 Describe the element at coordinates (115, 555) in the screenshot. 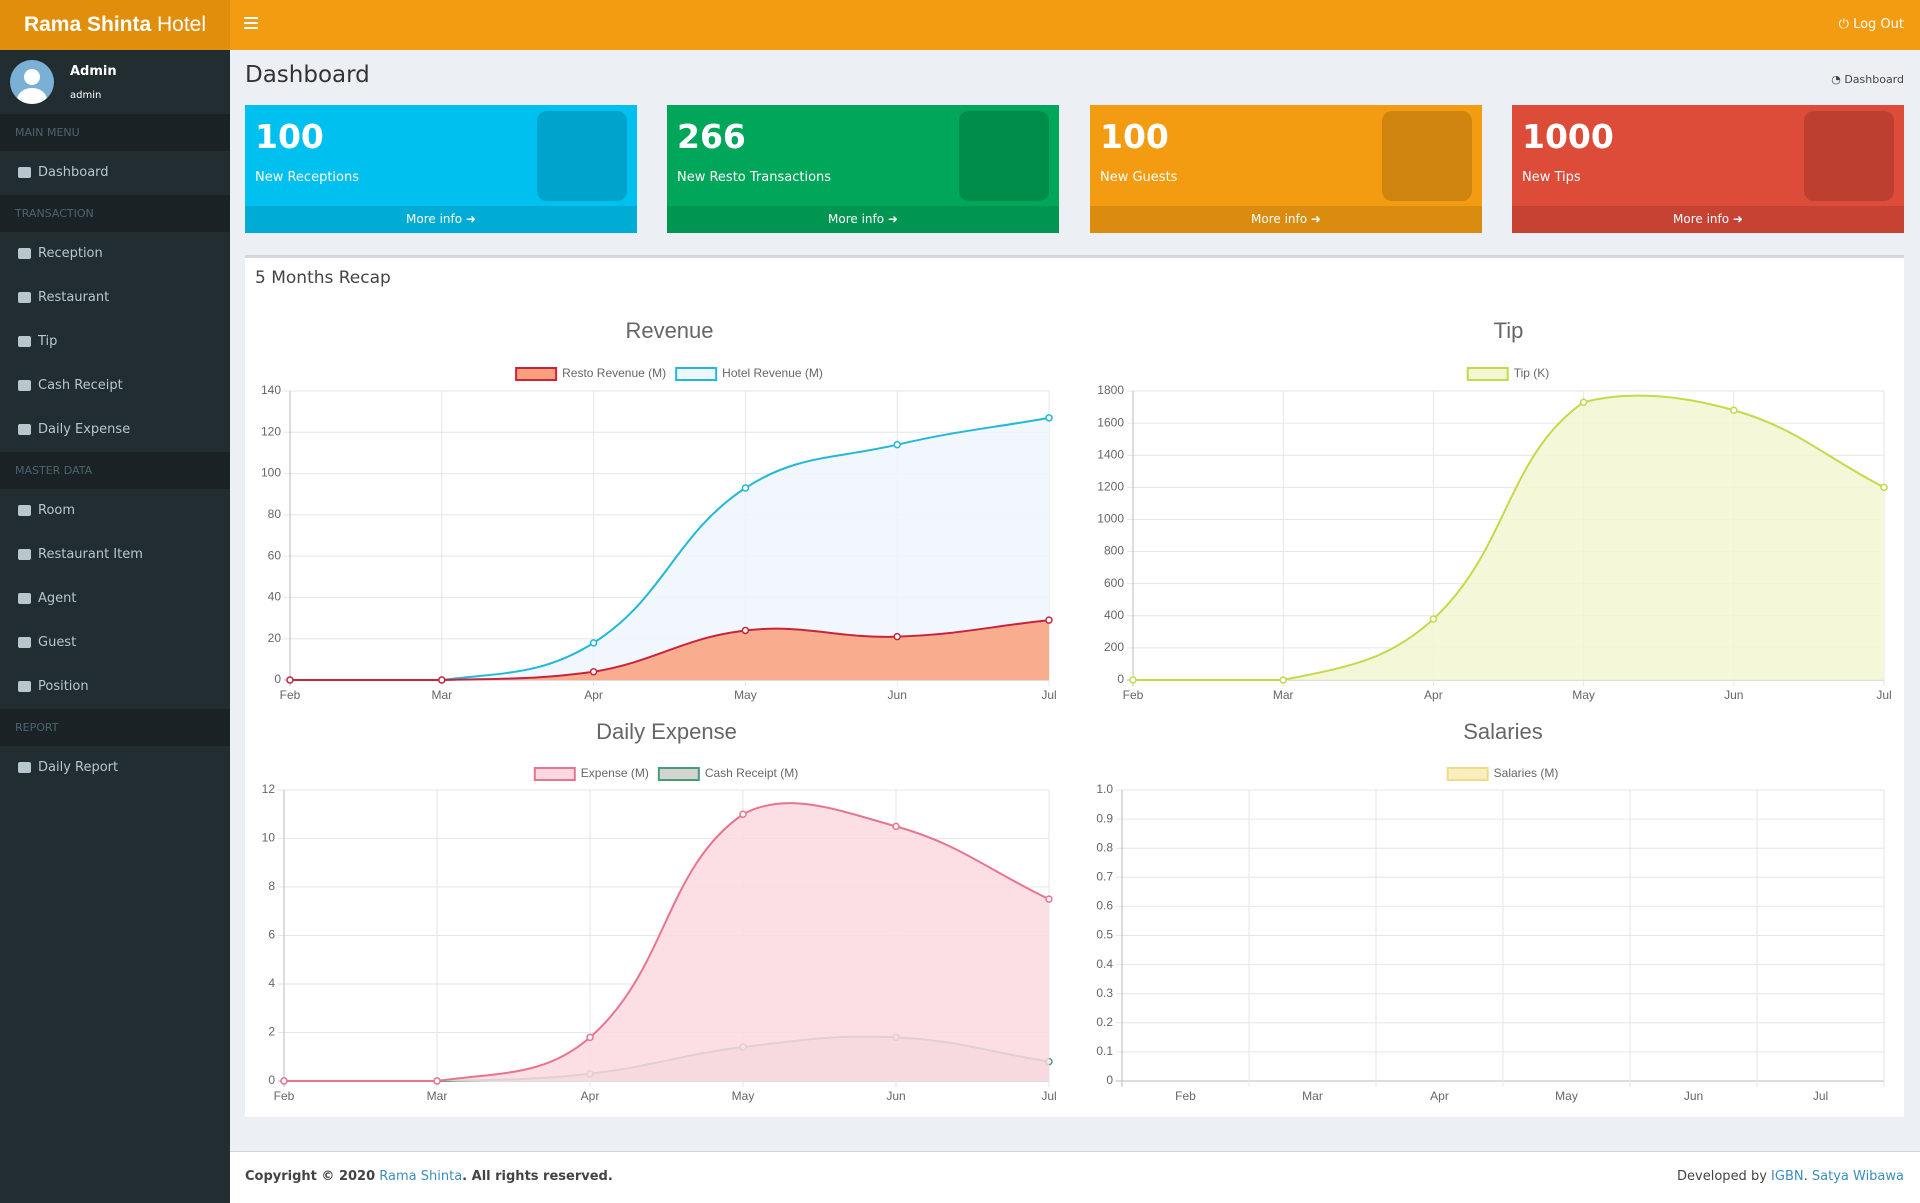

I see `menu-item: Restaurant Item` at that location.